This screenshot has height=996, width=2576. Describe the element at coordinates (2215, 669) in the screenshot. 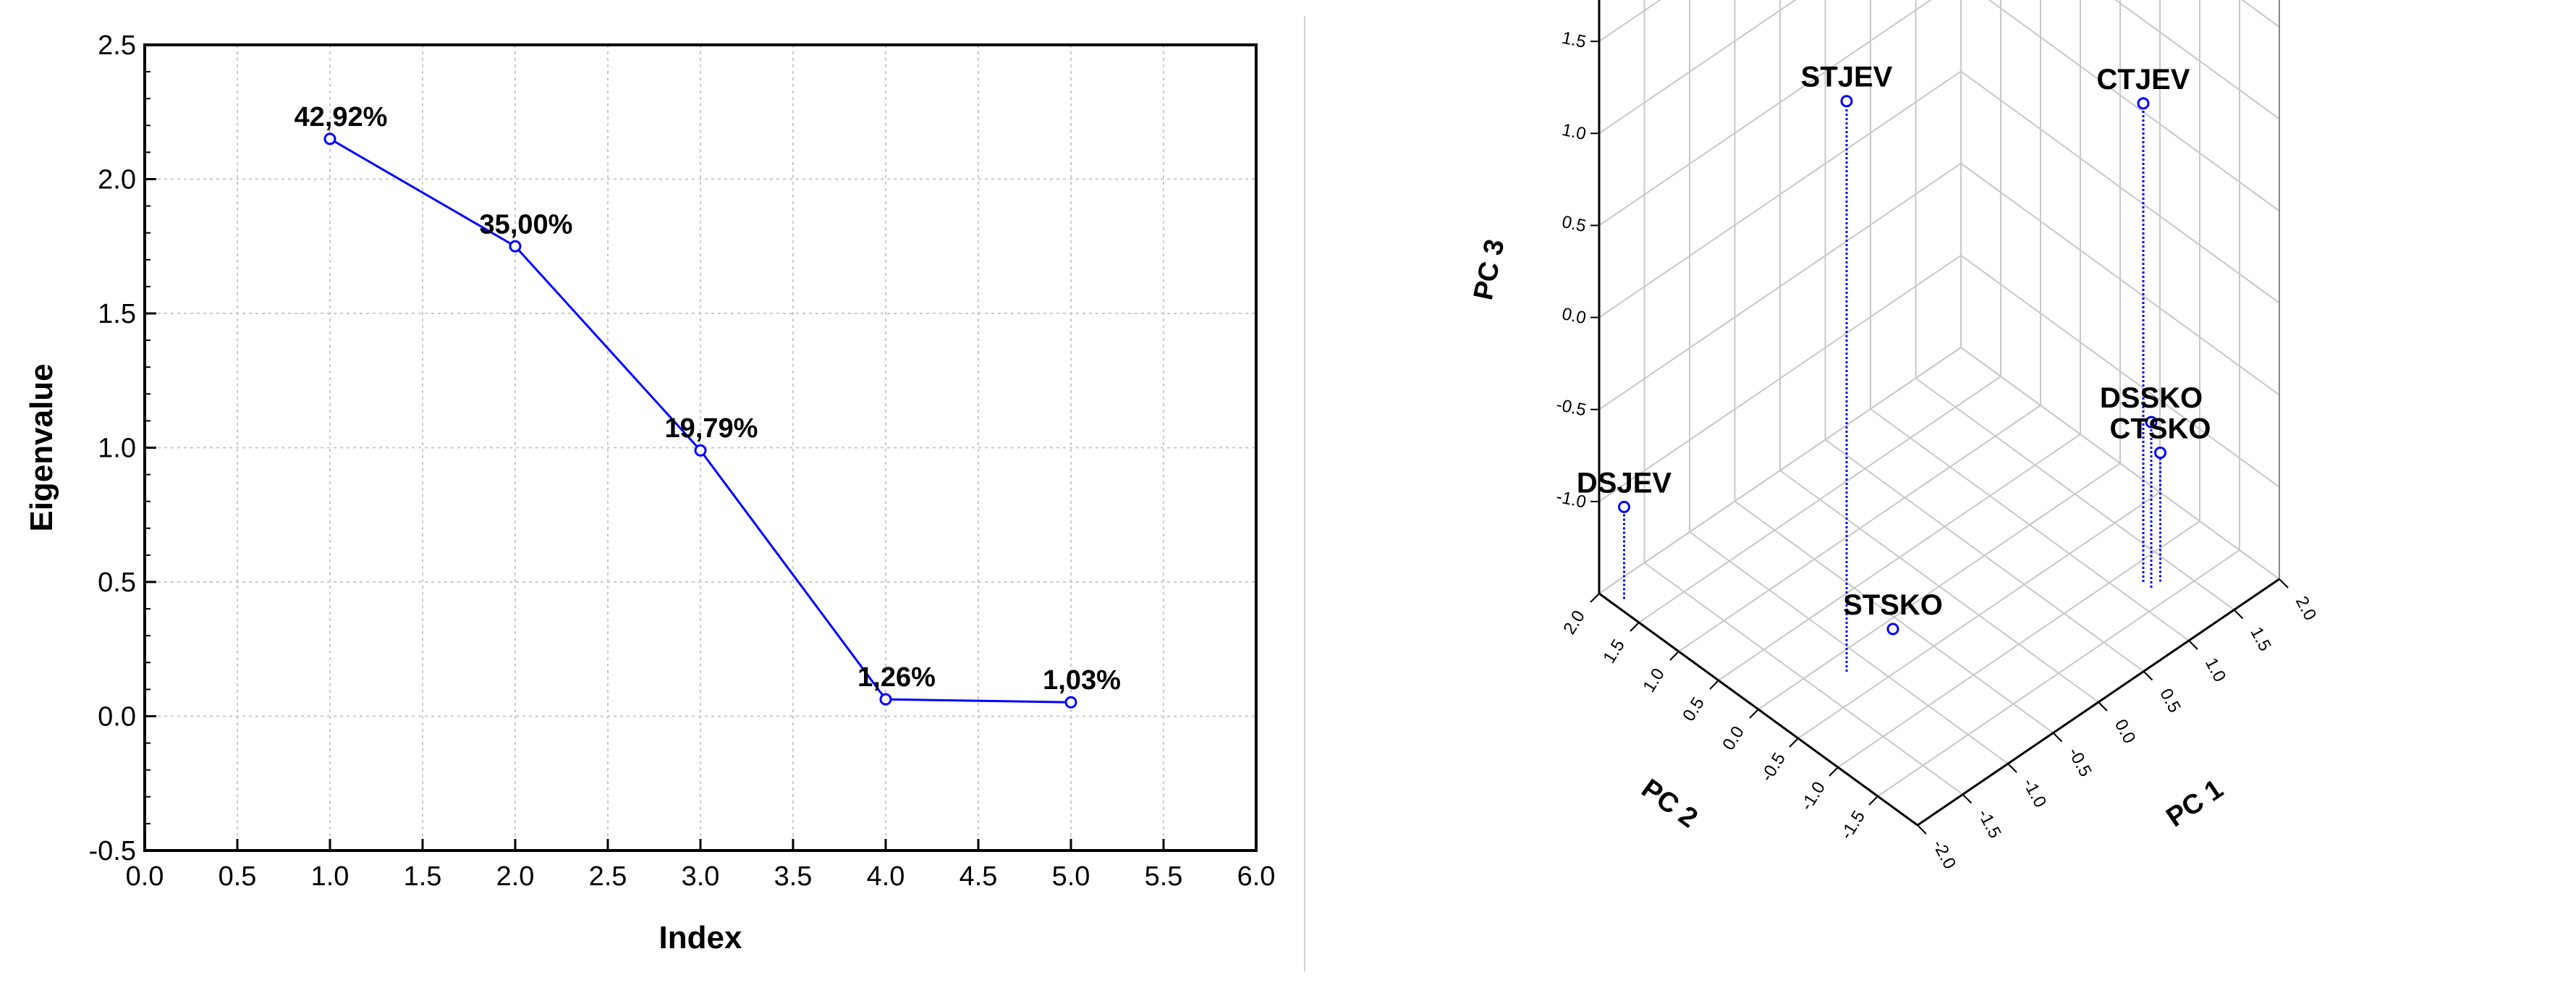

I see `pc1-tick-label: 1.0` at that location.